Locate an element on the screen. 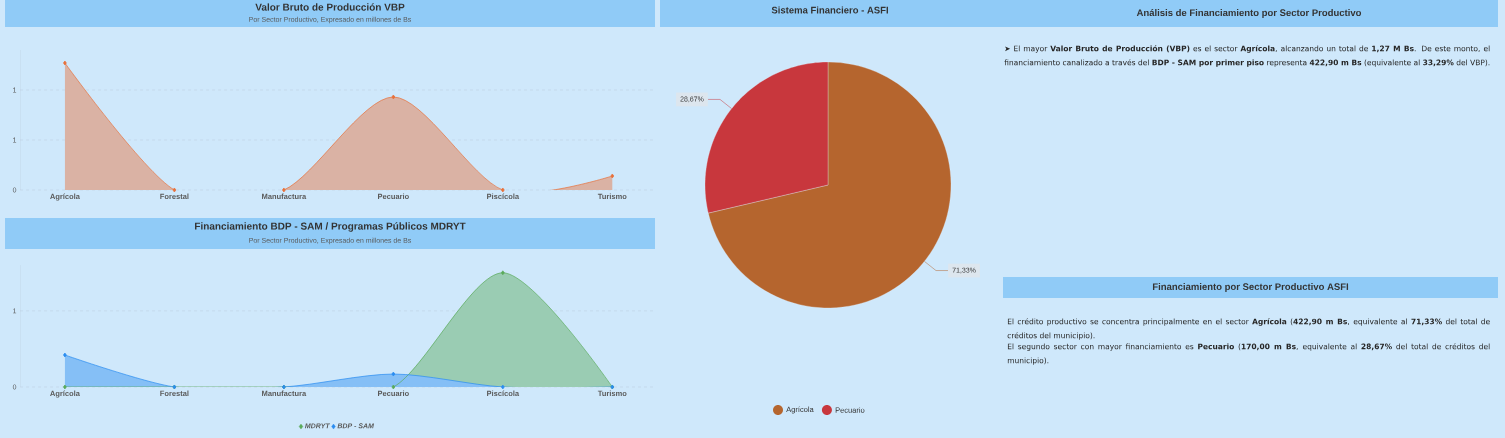 Image resolution: width=1505 pixels, height=438 pixels. chart-title: Sistema Financiero - ASFI is located at coordinates (829, 10).